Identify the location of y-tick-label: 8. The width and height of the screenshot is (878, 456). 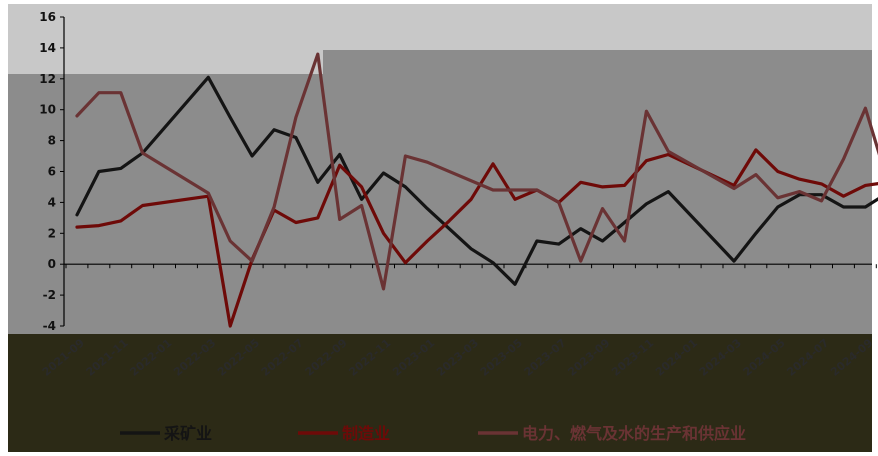
(52, 141).